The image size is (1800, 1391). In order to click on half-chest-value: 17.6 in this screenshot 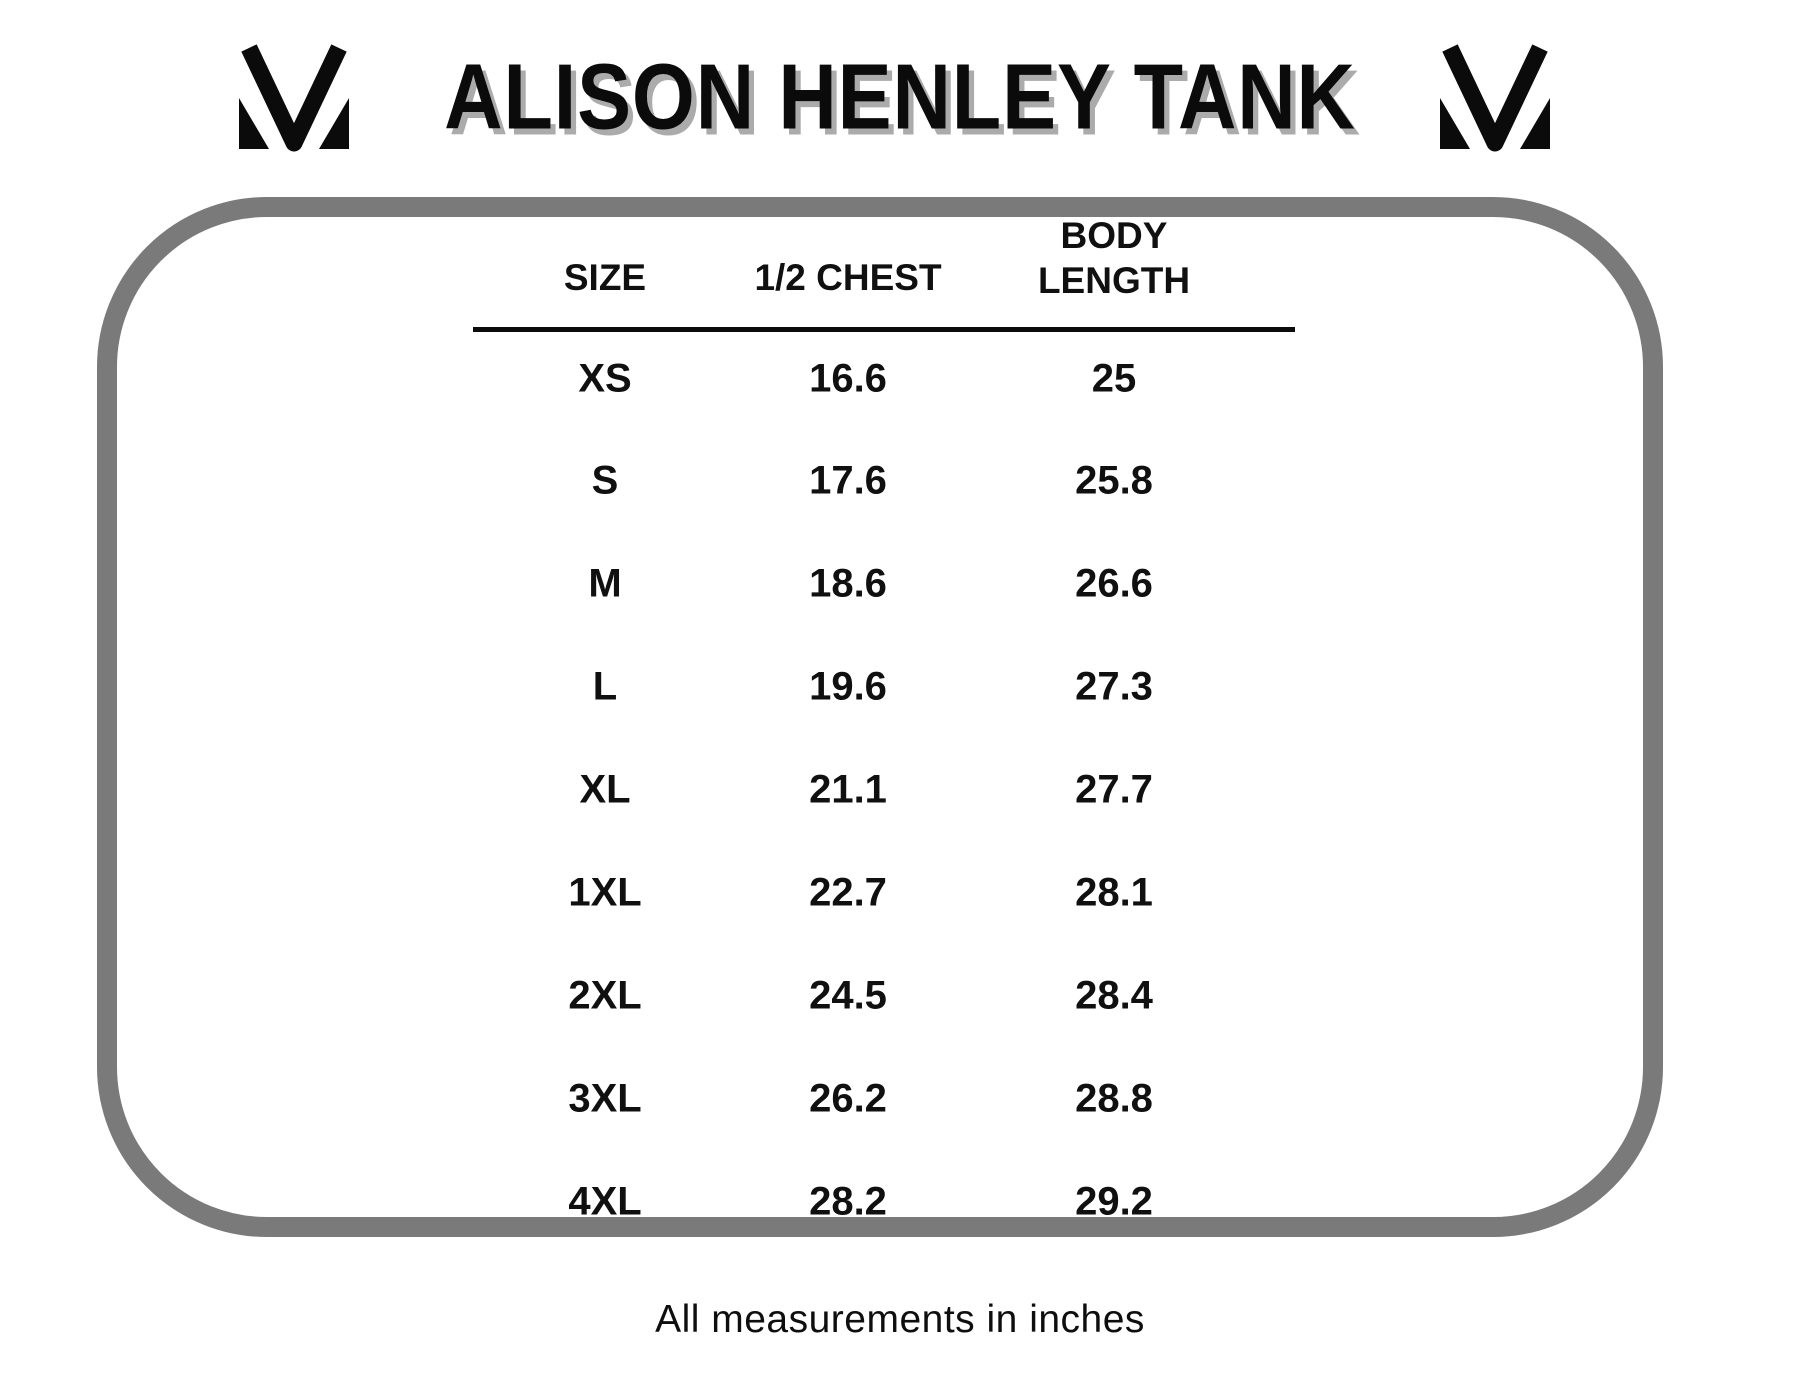, I will do `click(848, 480)`.